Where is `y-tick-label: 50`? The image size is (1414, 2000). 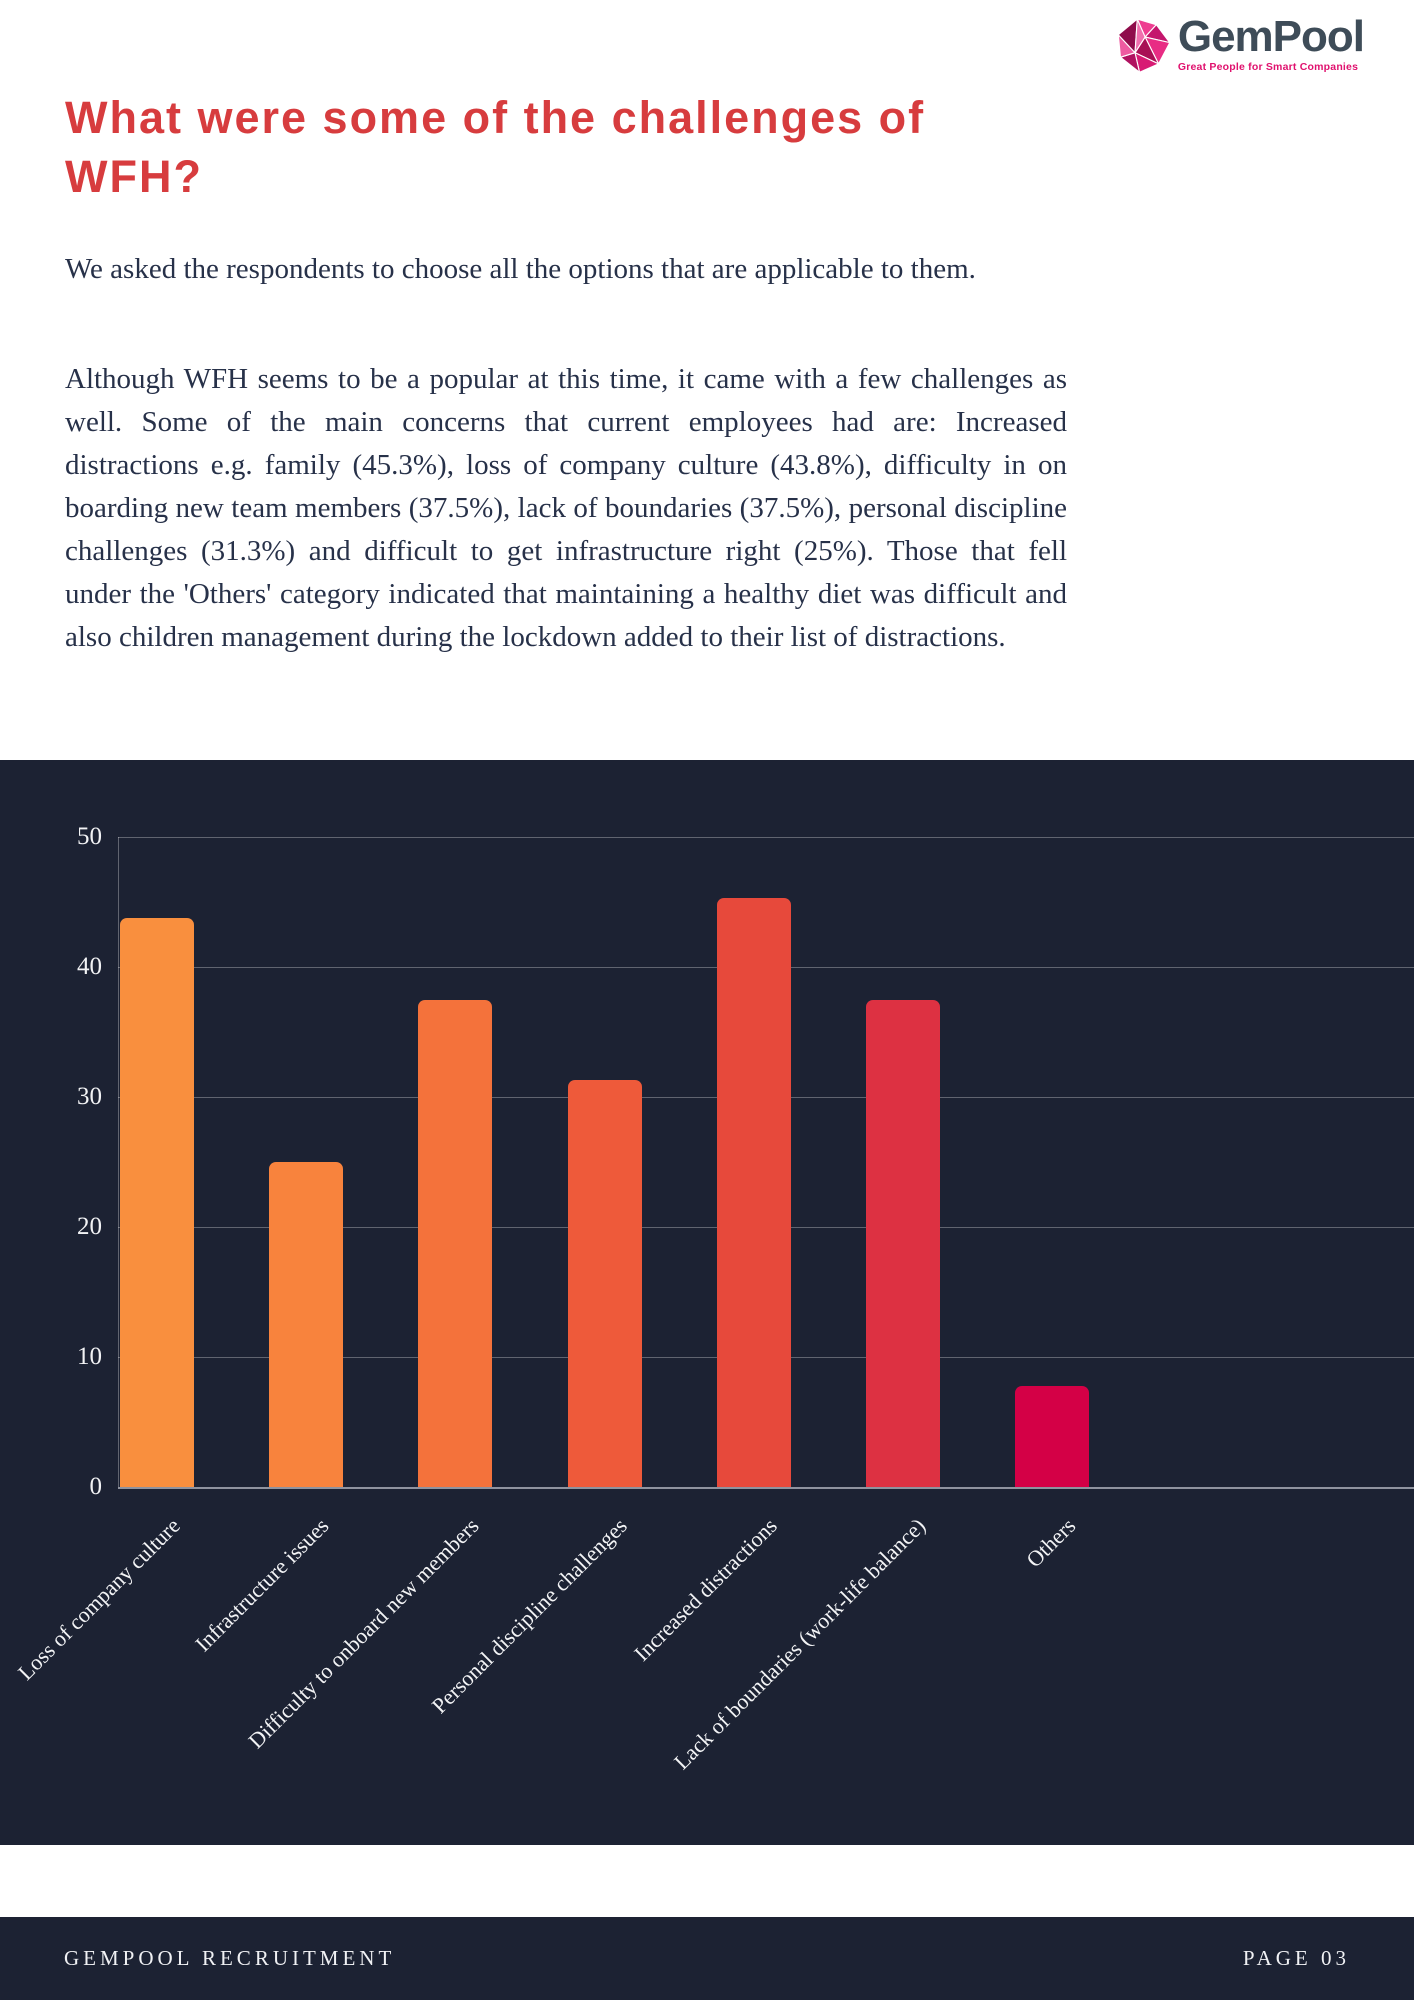 y-tick-label: 50 is located at coordinates (89, 836).